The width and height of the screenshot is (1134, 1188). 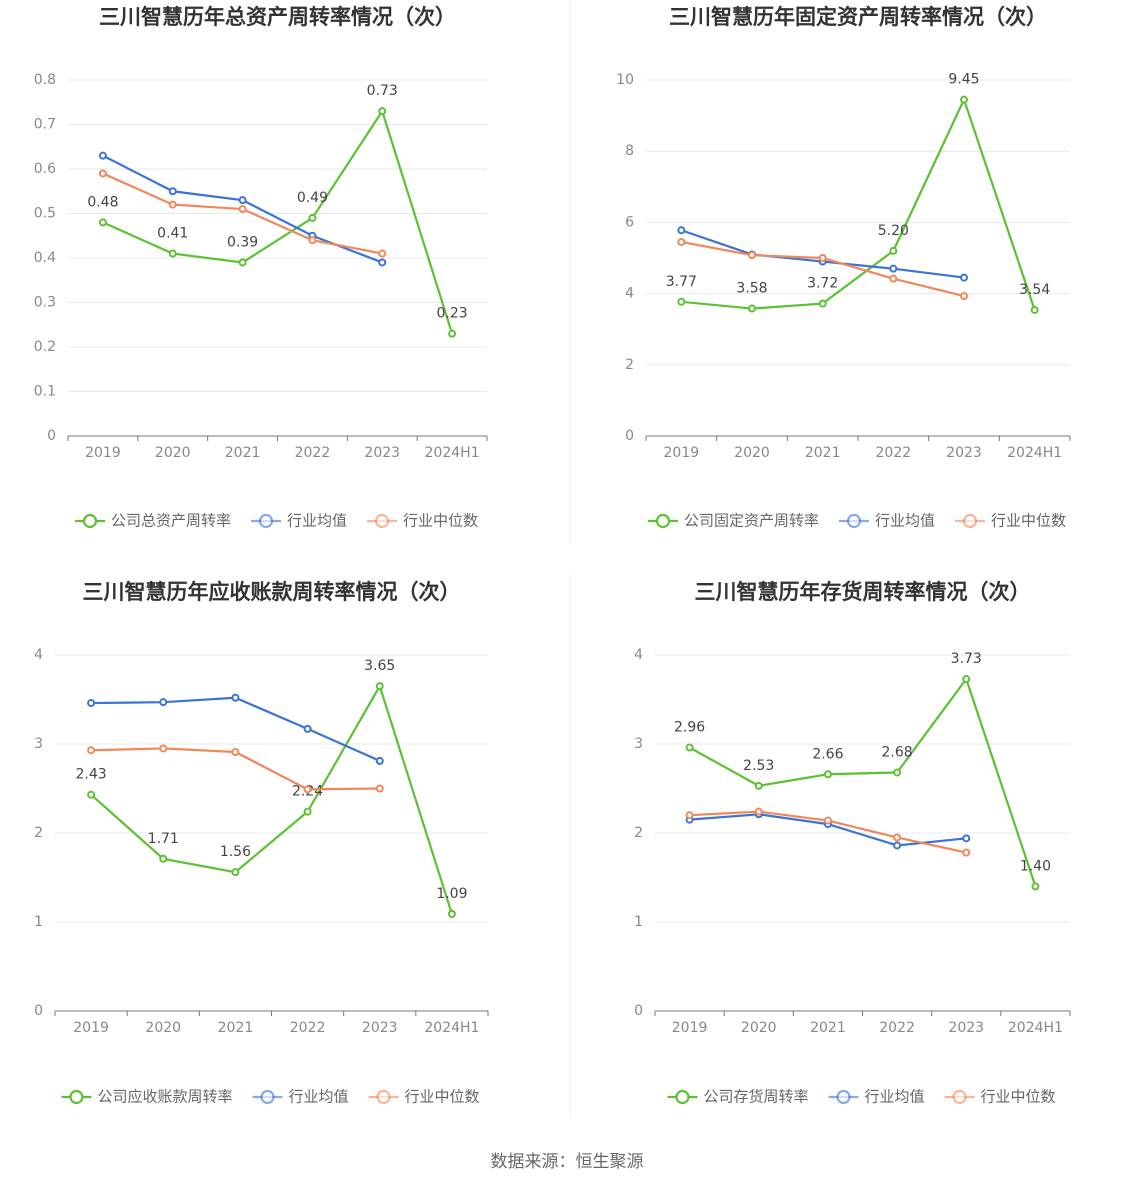 What do you see at coordinates (1035, 866) in the screenshot?
I see `data-label: 1.40` at bounding box center [1035, 866].